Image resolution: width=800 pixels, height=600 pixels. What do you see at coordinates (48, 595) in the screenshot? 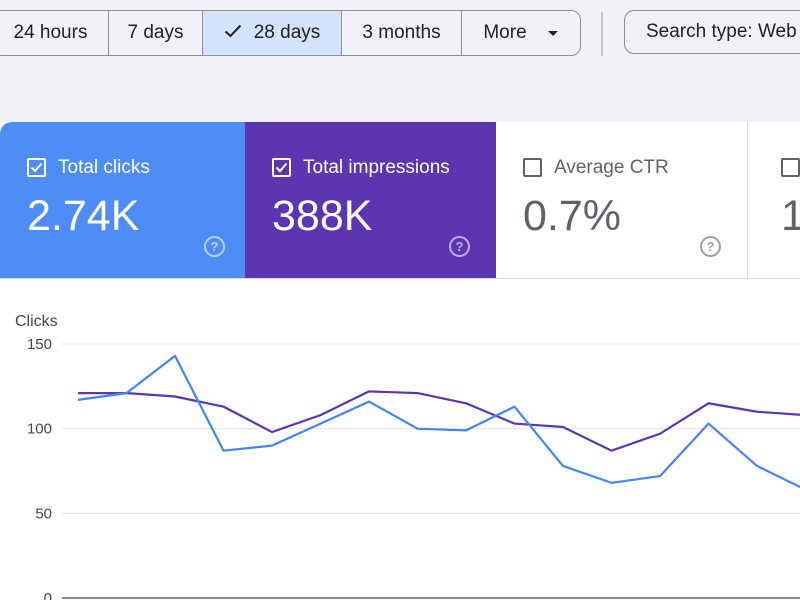
I see `y-tick-label: 0` at bounding box center [48, 595].